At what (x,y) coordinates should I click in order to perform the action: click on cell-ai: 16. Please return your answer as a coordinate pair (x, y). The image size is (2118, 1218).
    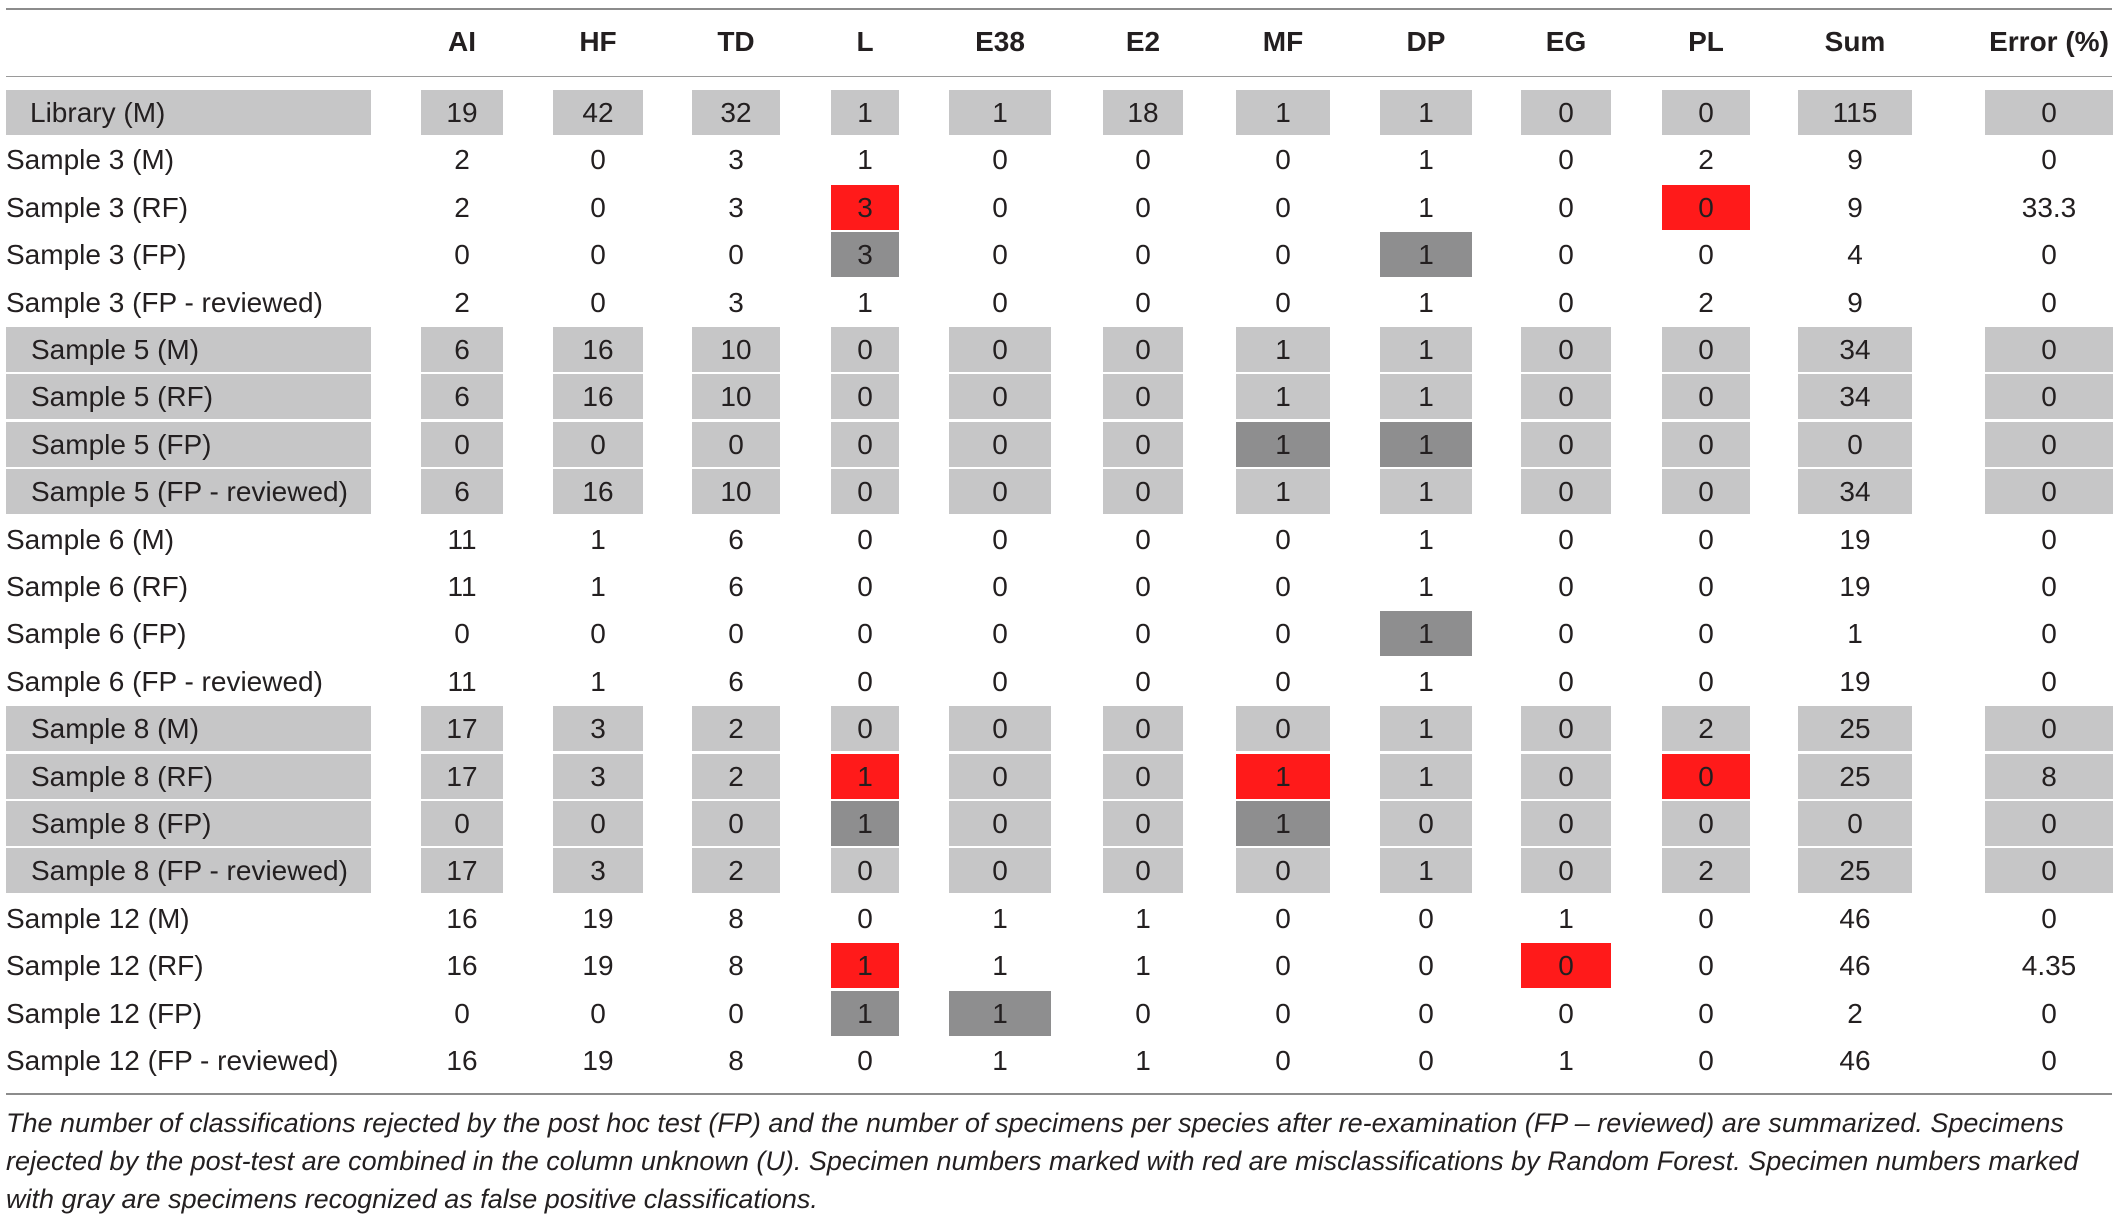
    Looking at the image, I should click on (462, 966).